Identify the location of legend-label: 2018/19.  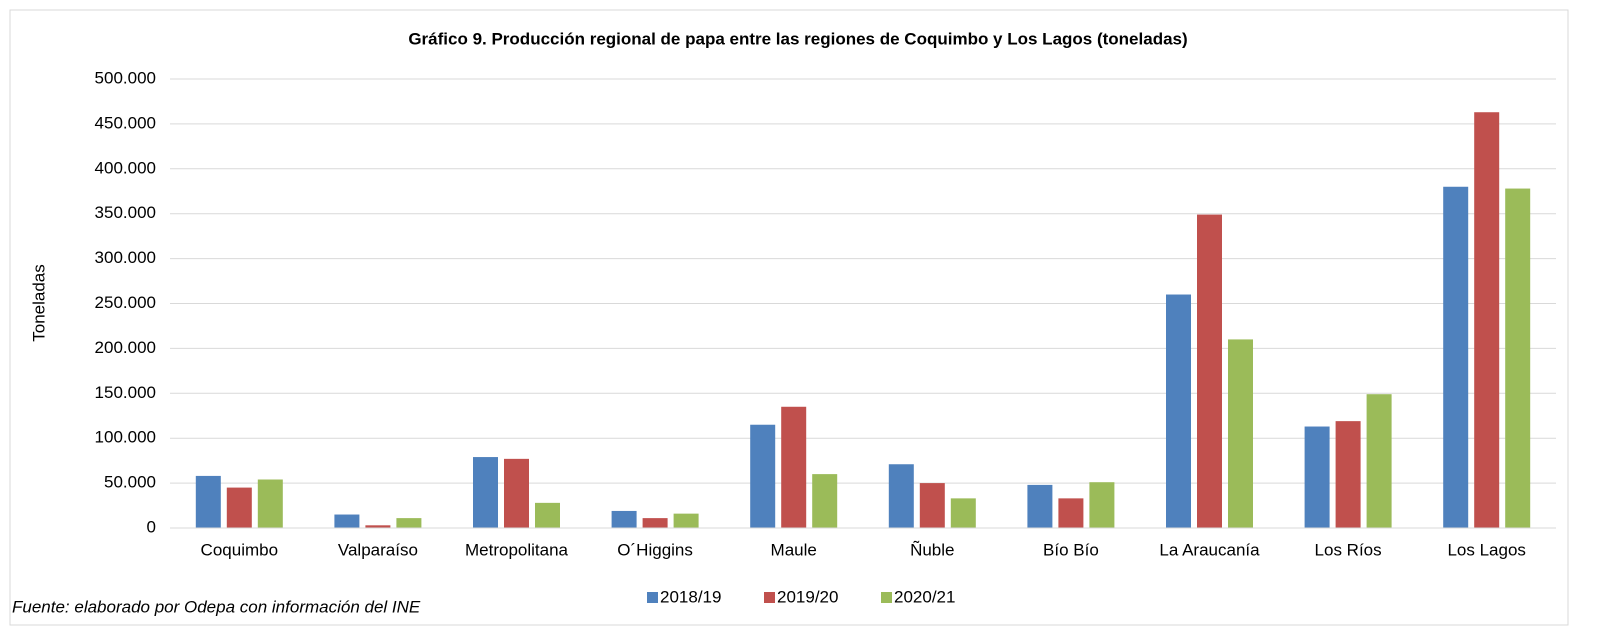
(690, 596).